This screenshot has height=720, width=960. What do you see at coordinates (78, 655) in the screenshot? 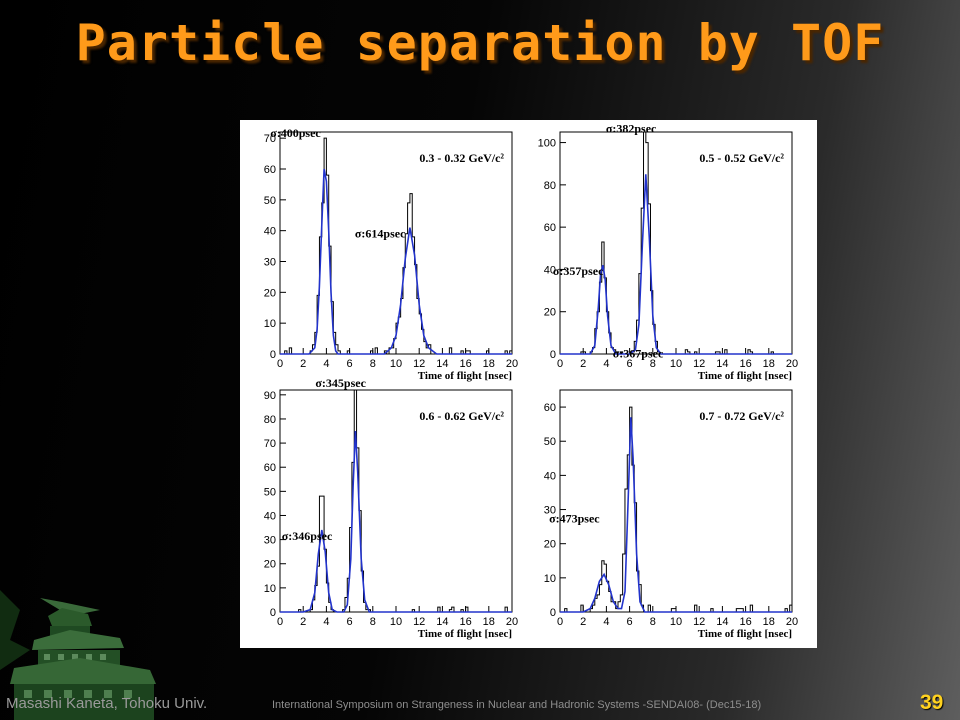
I see `castle-silhouette-icon` at bounding box center [78, 655].